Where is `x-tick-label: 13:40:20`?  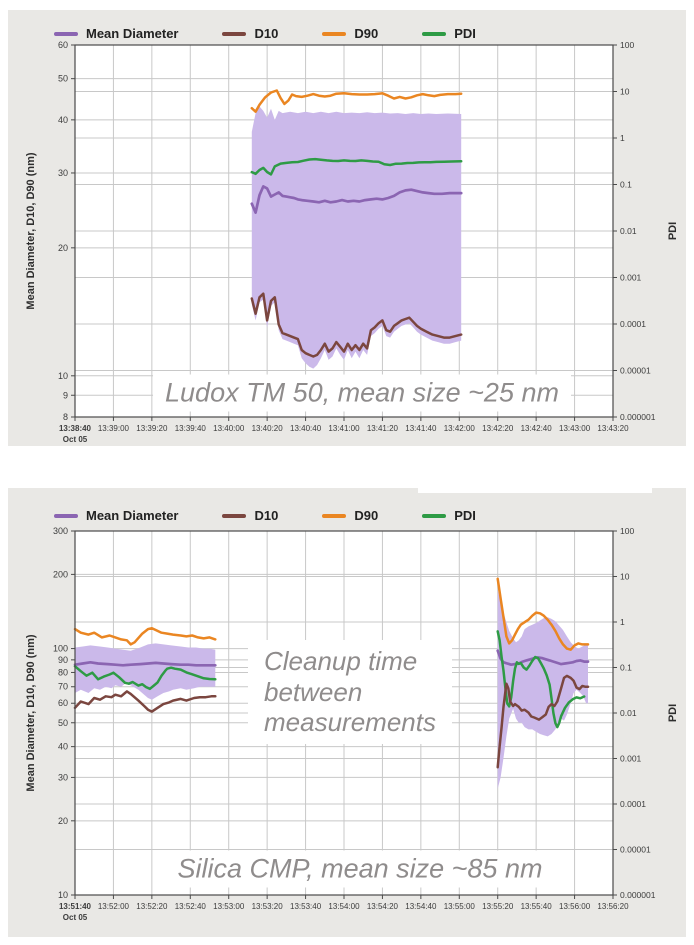
x-tick-label: 13:40:20 is located at coordinates (268, 428).